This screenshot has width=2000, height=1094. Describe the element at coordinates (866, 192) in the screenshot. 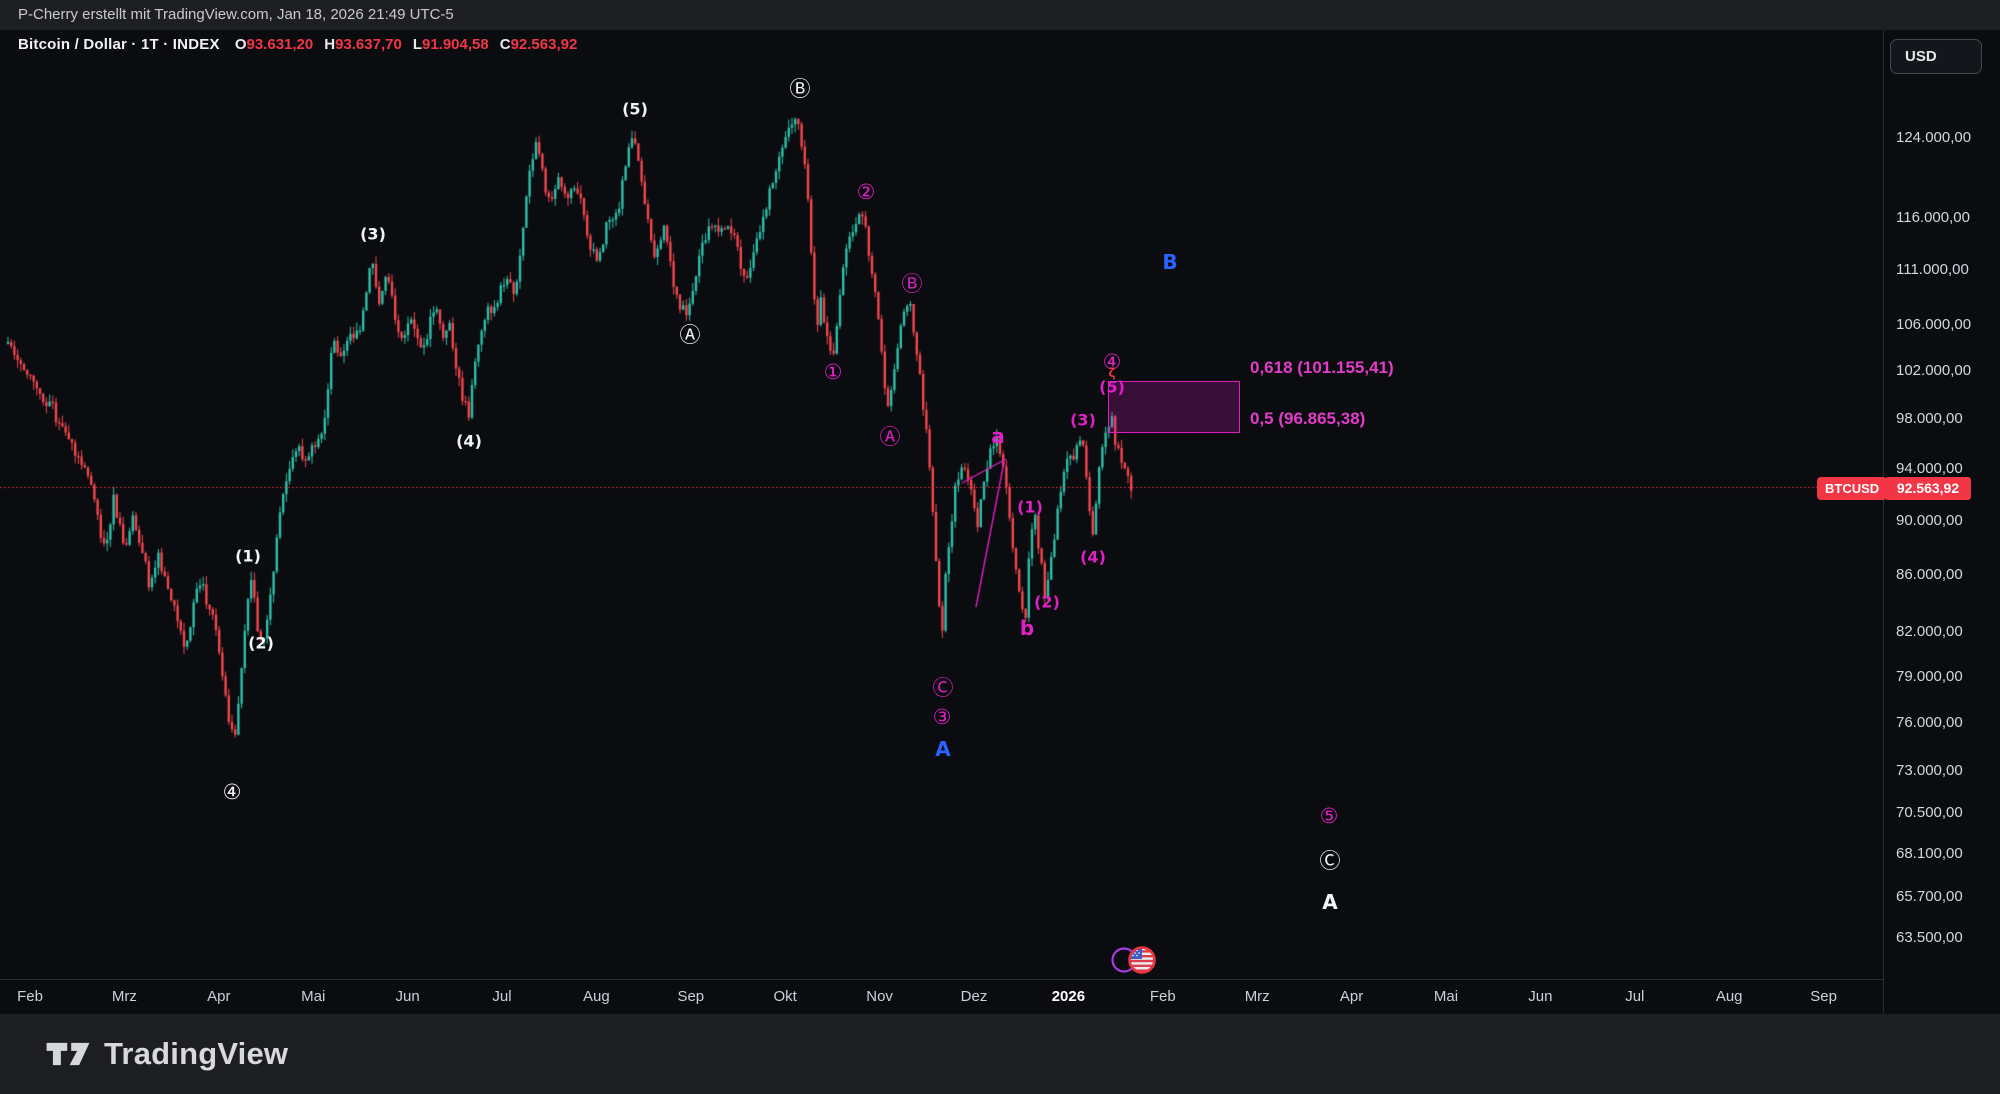

I see `wave-label: ②` at that location.